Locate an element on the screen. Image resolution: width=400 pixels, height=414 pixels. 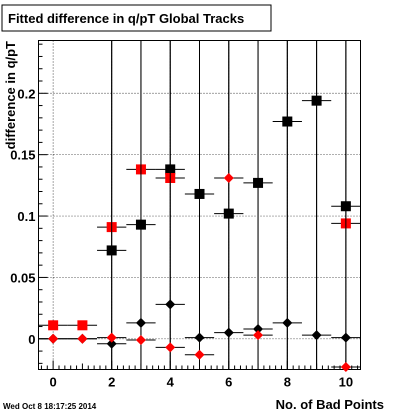
timestamp-label: Wed Oct 8 18:17:25 2014 is located at coordinates (50, 406).